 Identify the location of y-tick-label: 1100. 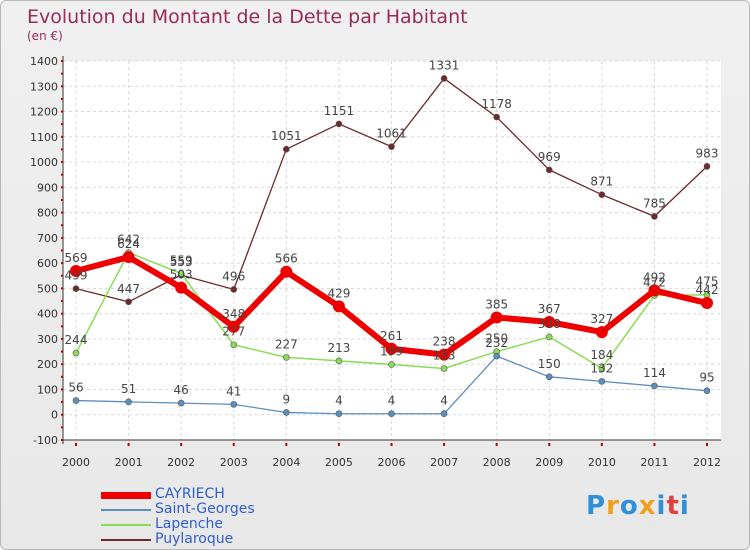
(44, 137).